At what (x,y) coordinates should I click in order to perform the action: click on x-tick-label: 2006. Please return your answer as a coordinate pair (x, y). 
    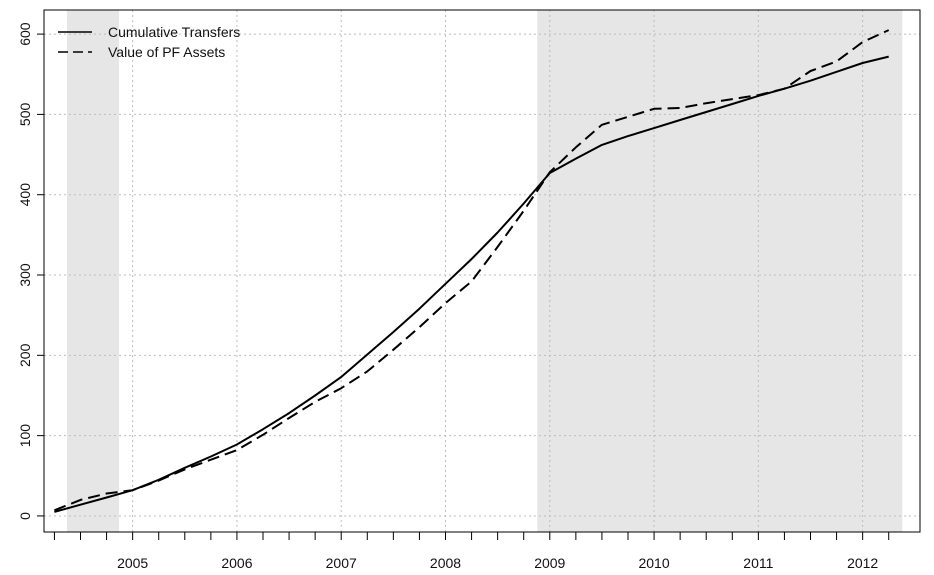
    Looking at the image, I should click on (236, 563).